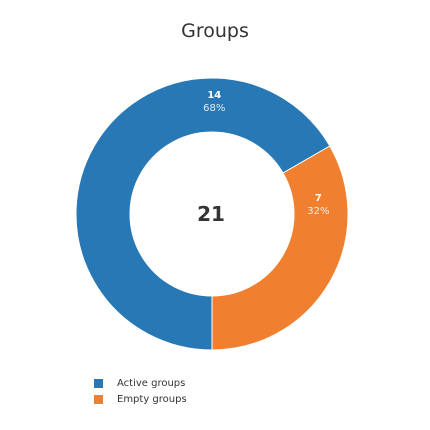 The width and height of the screenshot is (430, 430). What do you see at coordinates (214, 95) in the screenshot?
I see `slice-value-label-active: 14` at bounding box center [214, 95].